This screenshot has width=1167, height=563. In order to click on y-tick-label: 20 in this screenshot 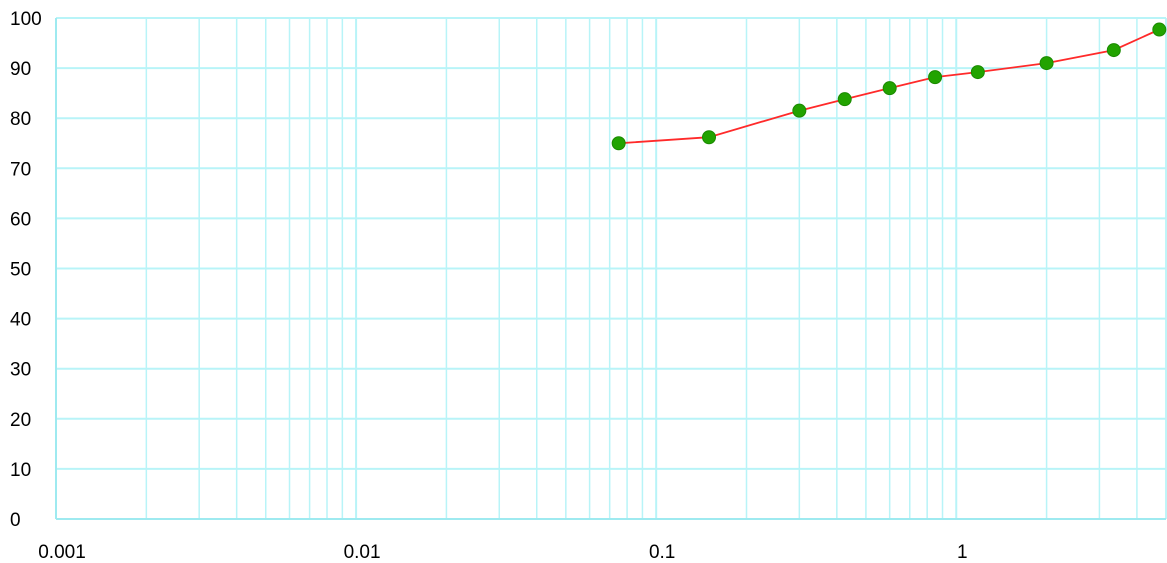, I will do `click(20, 420)`.